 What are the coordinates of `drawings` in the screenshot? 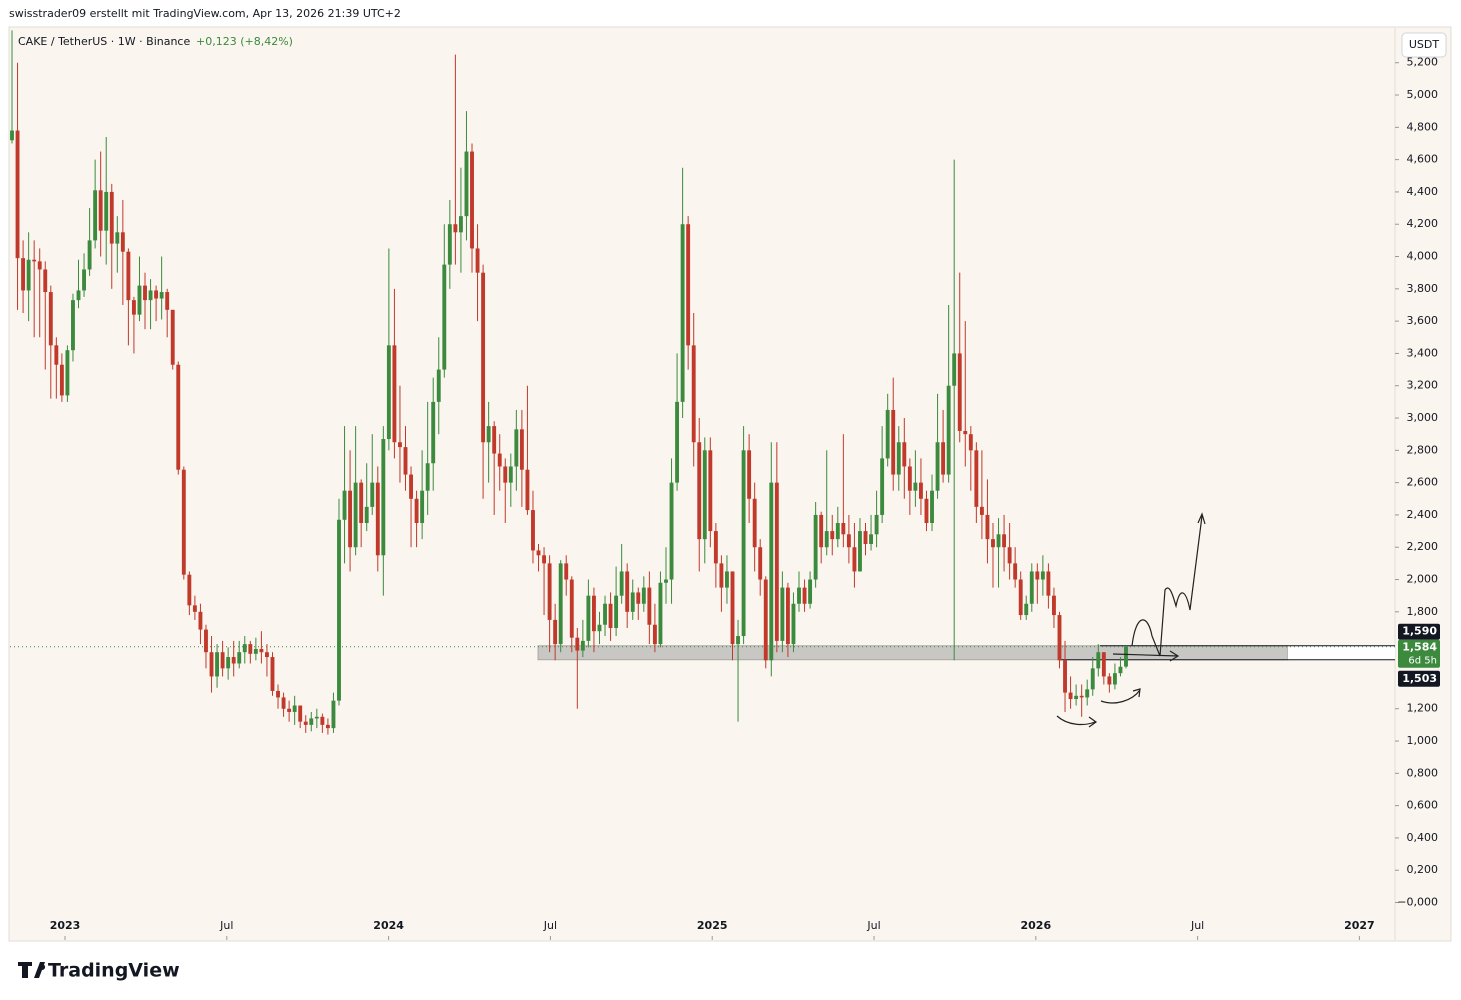 It's located at (1131, 620).